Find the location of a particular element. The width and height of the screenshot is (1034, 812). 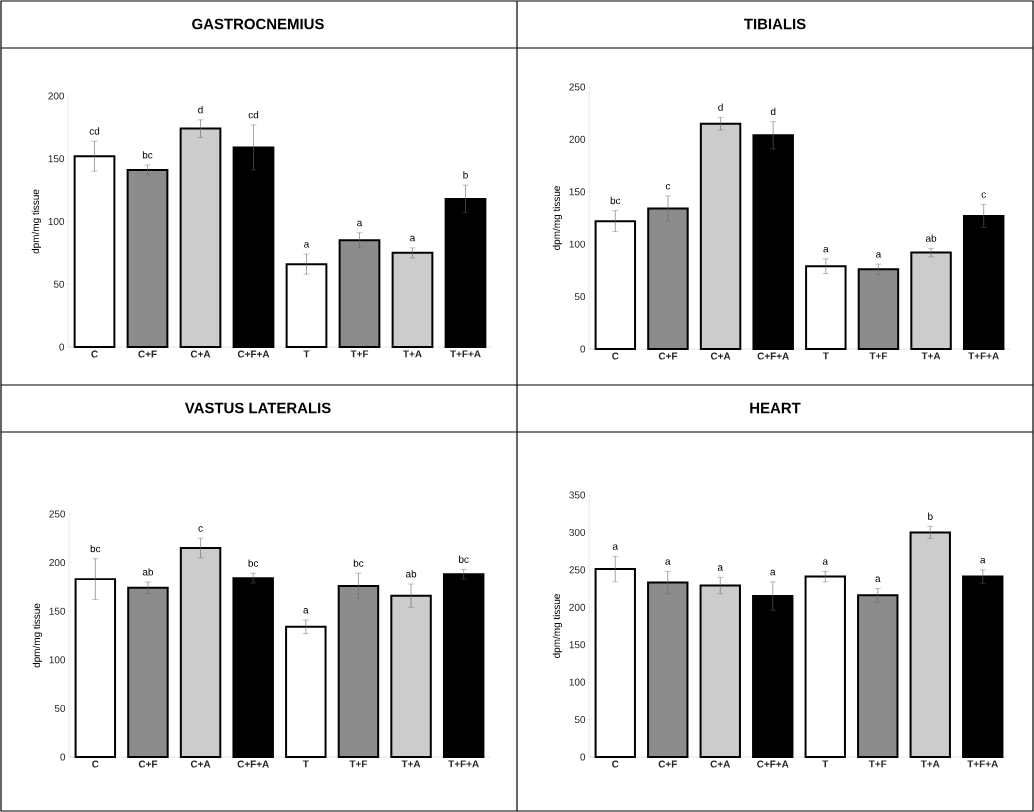

chart-title: TIBIALIS is located at coordinates (775, 24).